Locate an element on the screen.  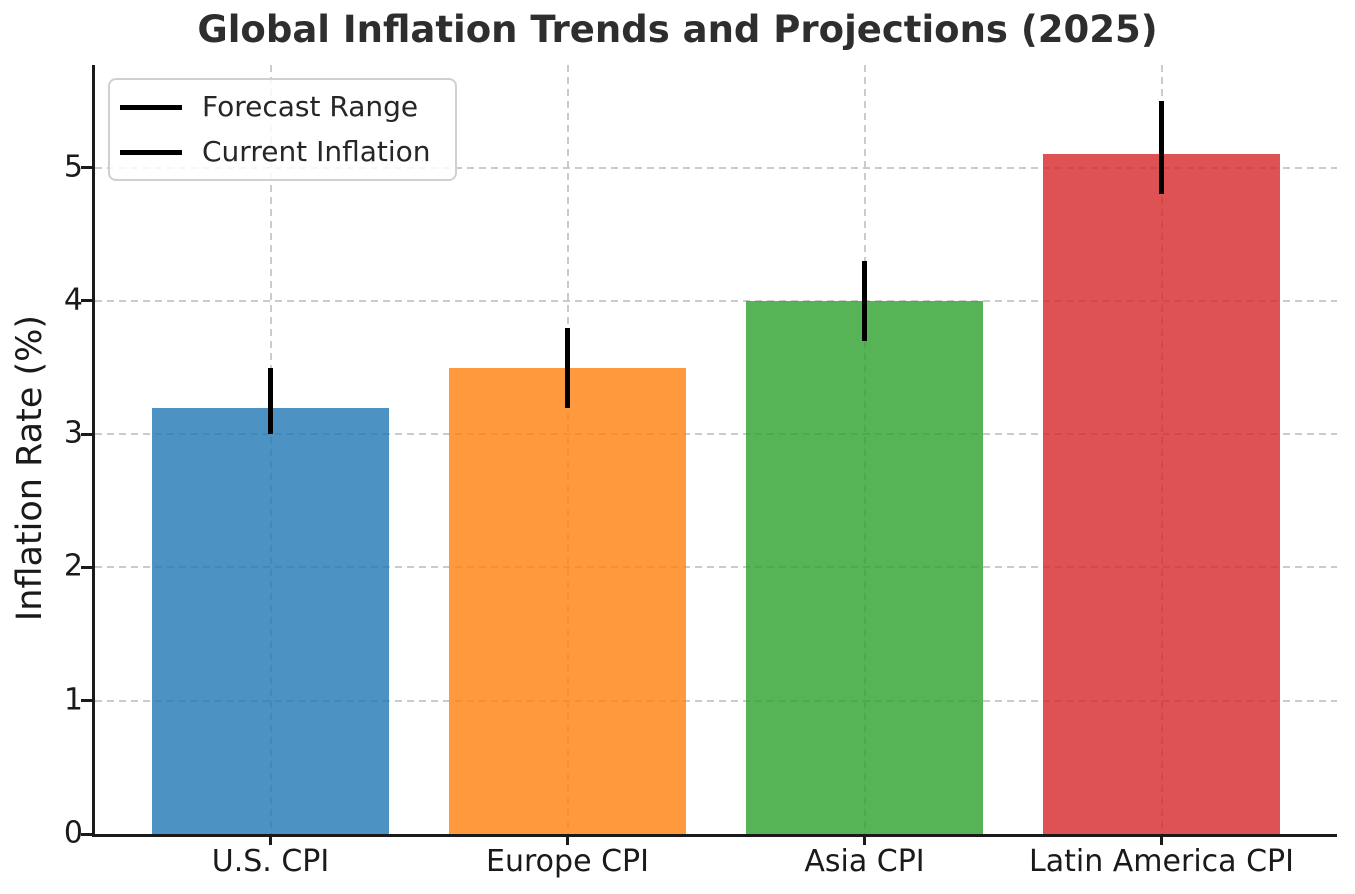
legend-item: Current Inflation is located at coordinates (275, 152).